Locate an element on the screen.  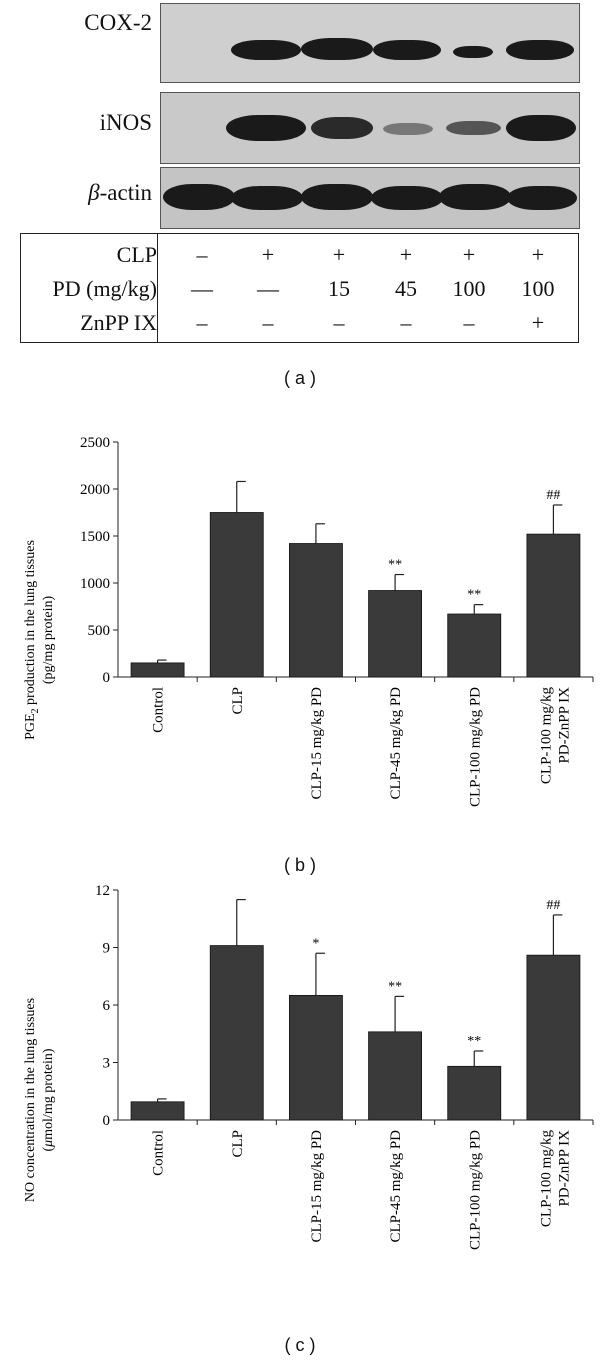
y-tick-label: 500 is located at coordinates (99, 631).